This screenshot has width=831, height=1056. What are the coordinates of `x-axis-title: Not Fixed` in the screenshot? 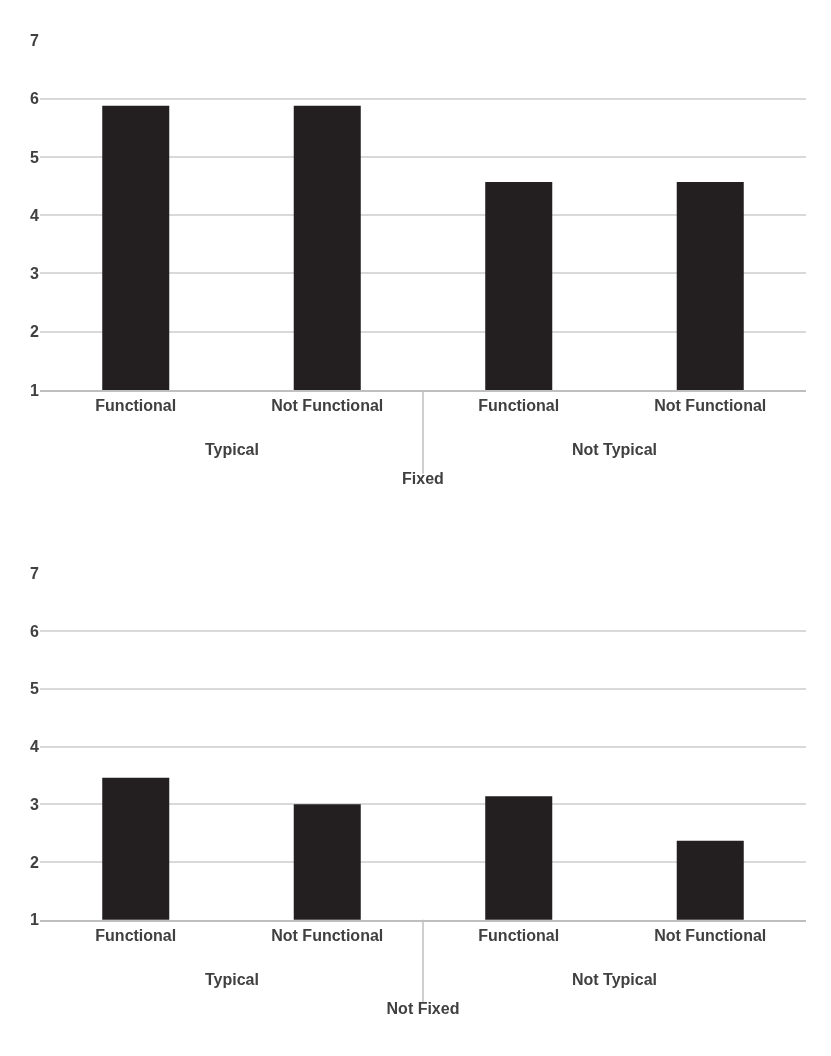 It's located at (423, 1008).